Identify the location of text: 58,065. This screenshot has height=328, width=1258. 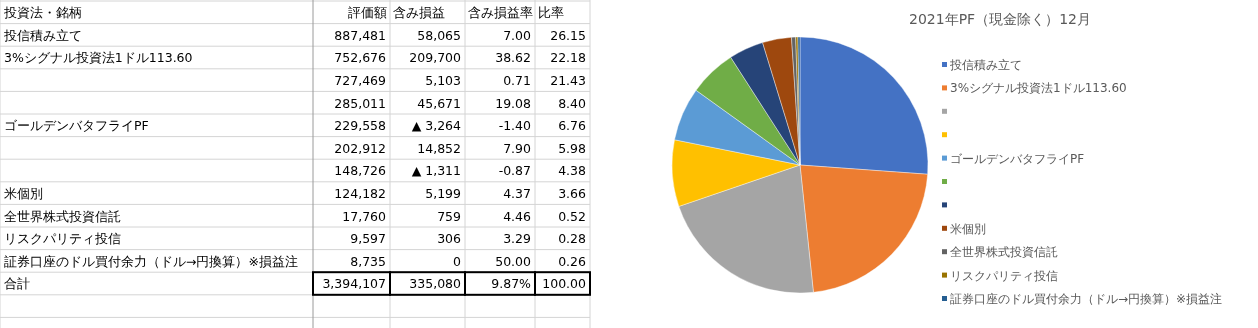
(439, 35).